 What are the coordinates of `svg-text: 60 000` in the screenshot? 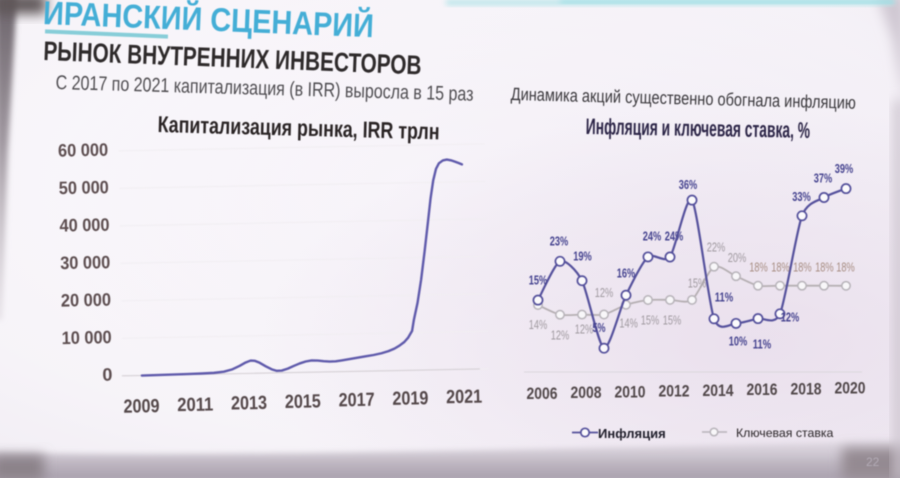 It's located at (83, 150).